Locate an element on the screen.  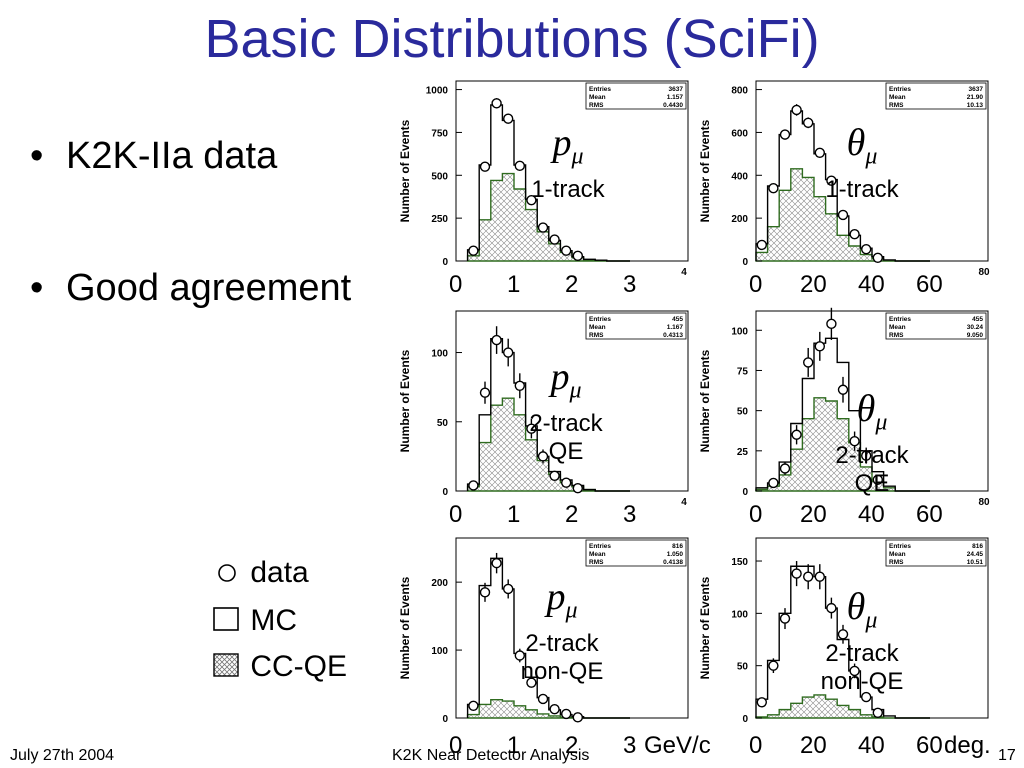
variable-name: θ is located at coordinates (856, 143).